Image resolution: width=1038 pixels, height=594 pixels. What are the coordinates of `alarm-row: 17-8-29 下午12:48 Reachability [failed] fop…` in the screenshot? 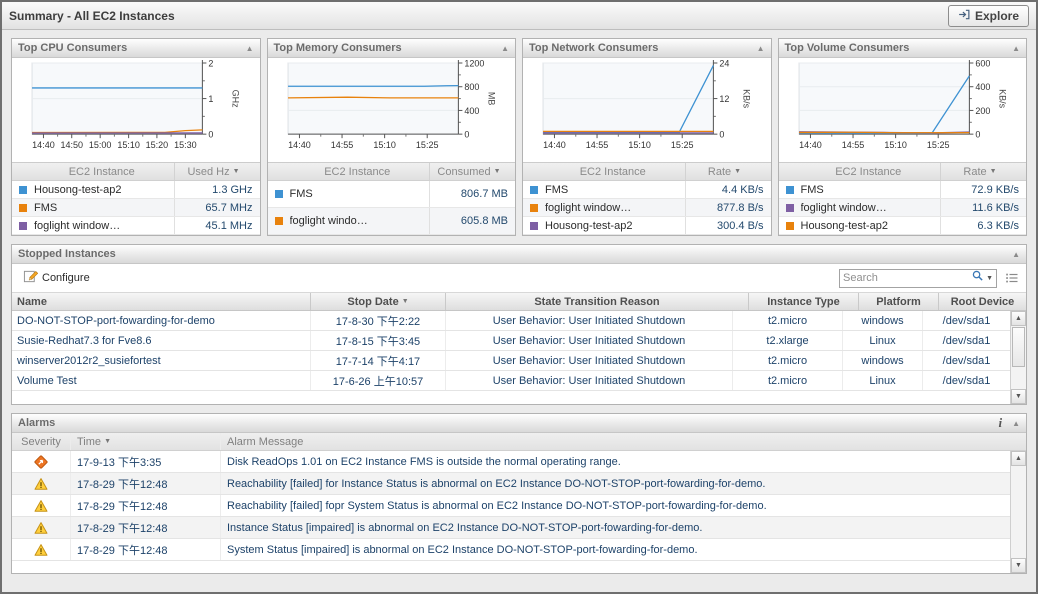 It's located at (511, 506).